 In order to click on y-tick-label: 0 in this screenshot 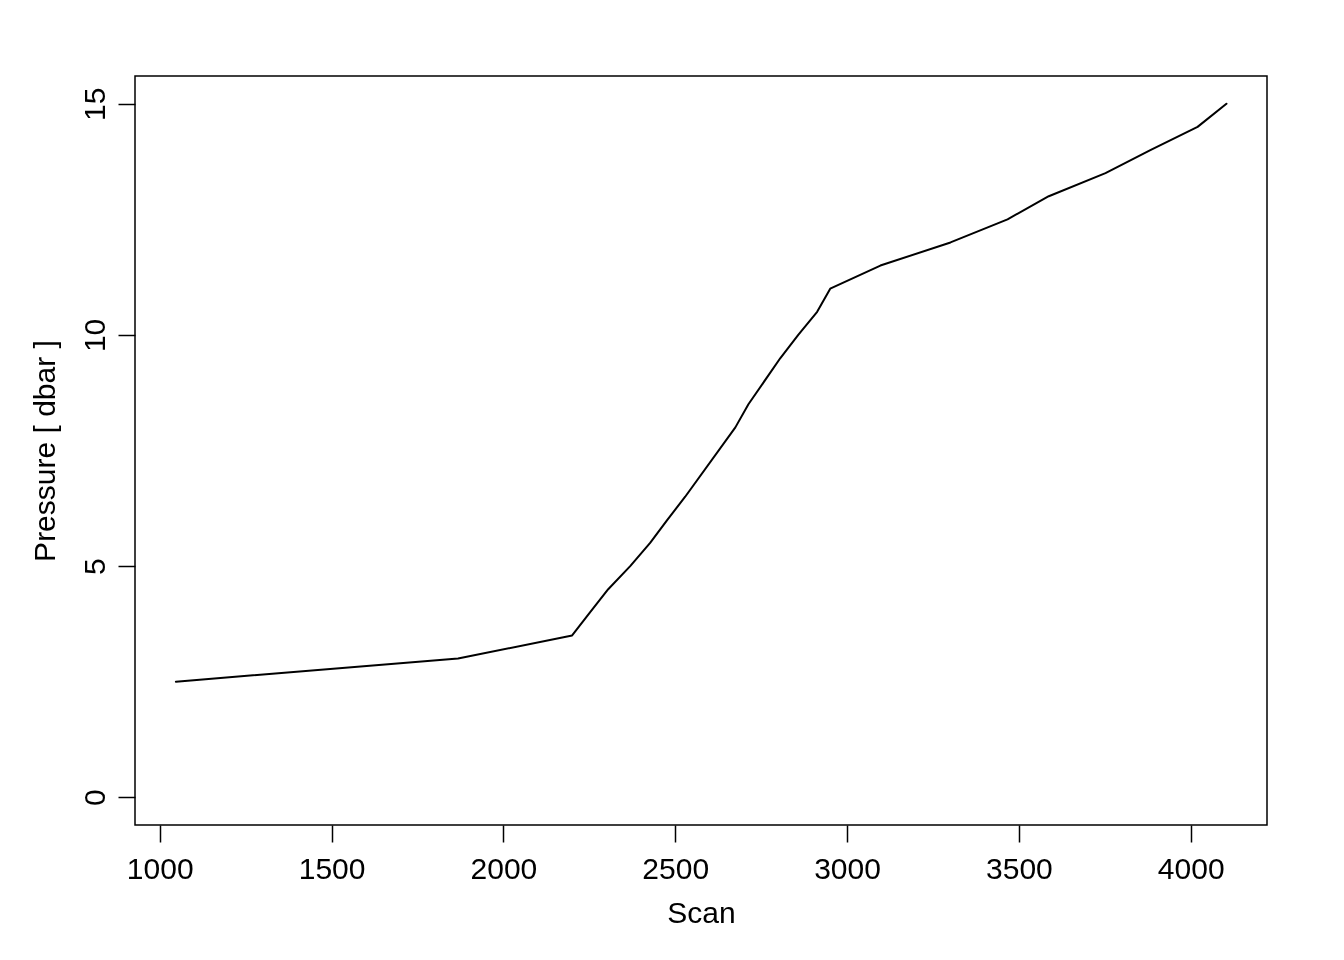, I will do `click(94, 798)`.